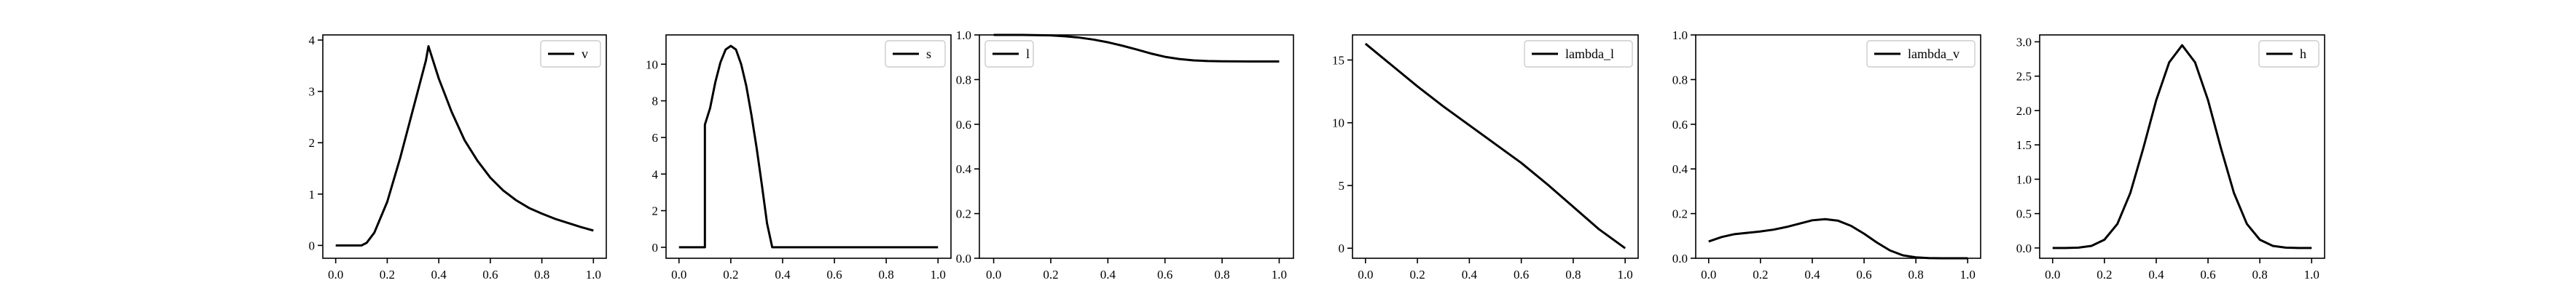 Image resolution: width=2576 pixels, height=291 pixels. I want to click on series-line-lambda-l, so click(1495, 146).